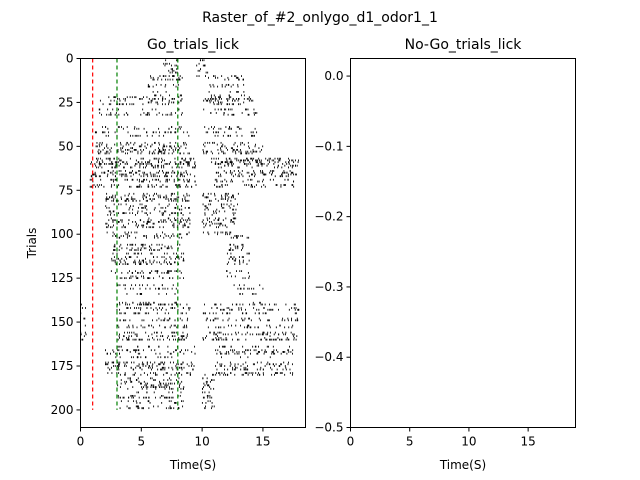  What do you see at coordinates (328, 428) in the screenshot?
I see `y-tick-label: −0.5` at bounding box center [328, 428].